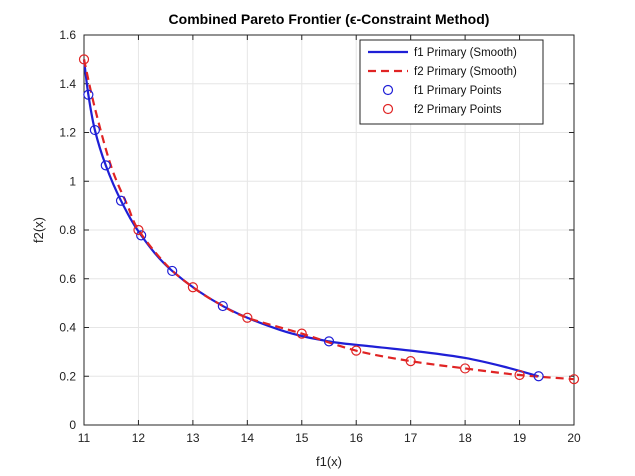 This screenshot has width=635, height=476. I want to click on x-tick-label: 20, so click(574, 438).